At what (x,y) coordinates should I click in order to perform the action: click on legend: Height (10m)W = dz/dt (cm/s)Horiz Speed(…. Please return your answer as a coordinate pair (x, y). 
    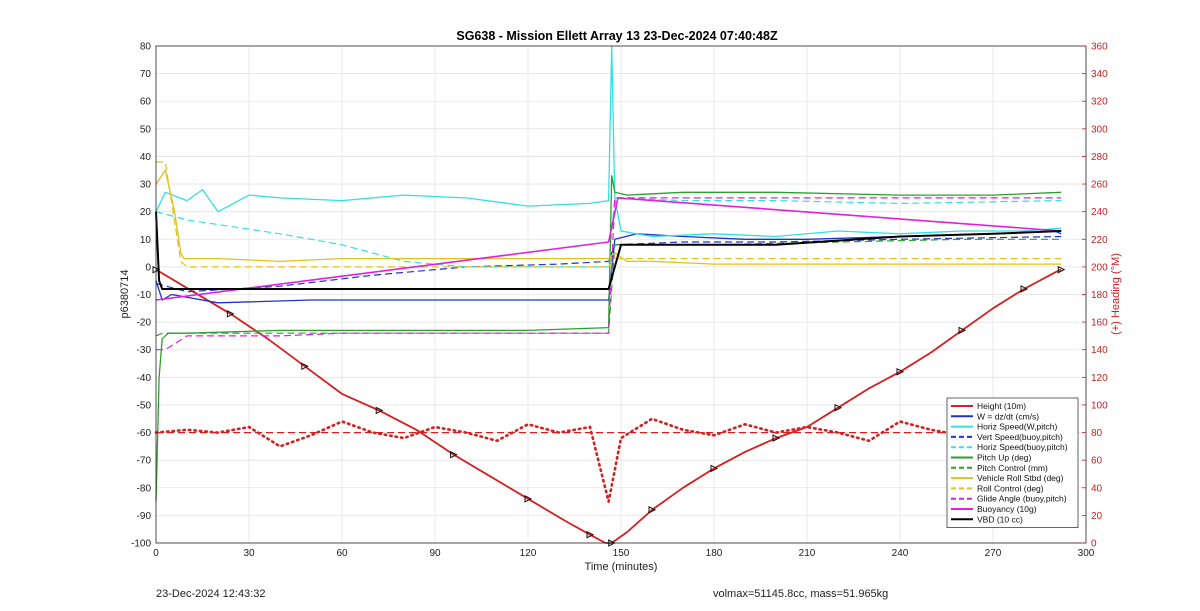
    Looking at the image, I should click on (1012, 462).